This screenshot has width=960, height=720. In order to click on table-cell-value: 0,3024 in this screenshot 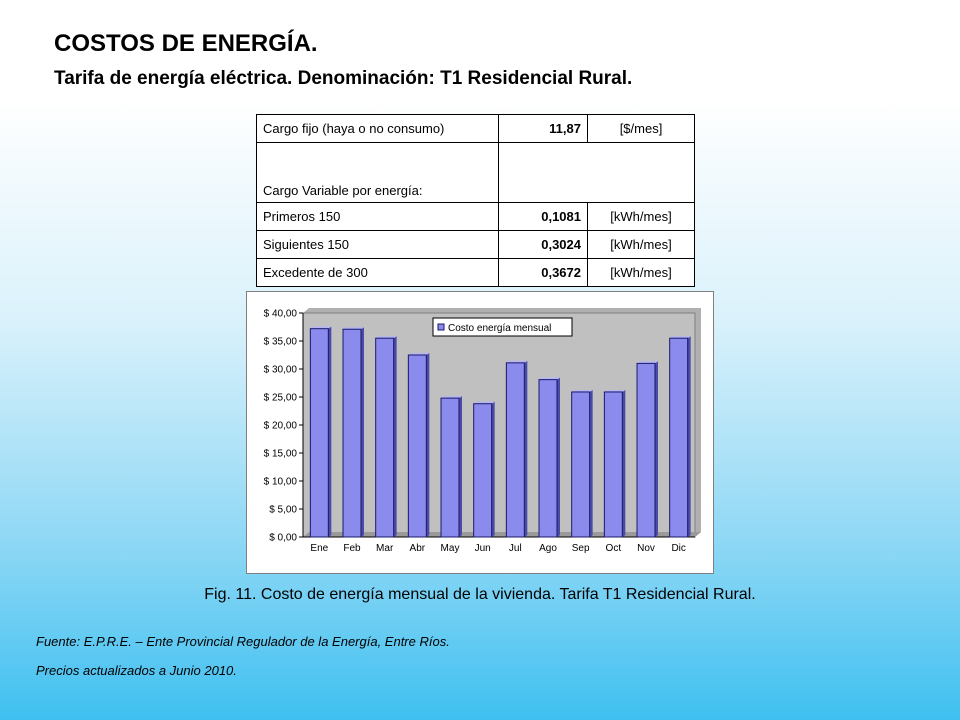, I will do `click(543, 244)`.